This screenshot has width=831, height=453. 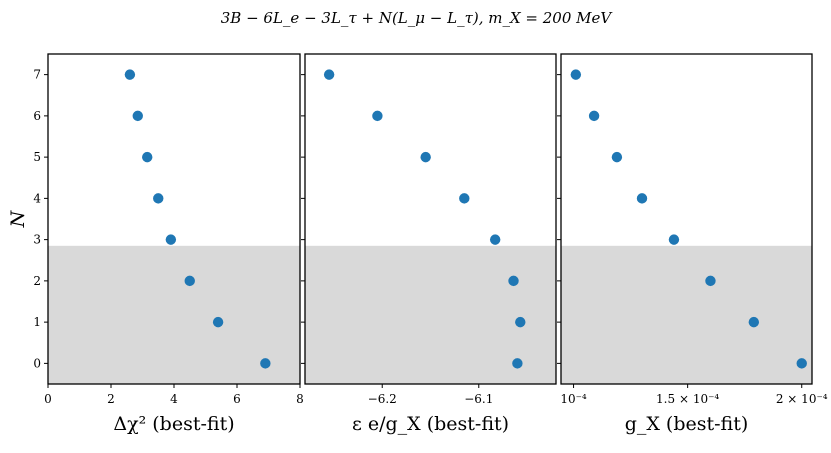 I want to click on y-tick-label: 2, so click(x=37, y=281).